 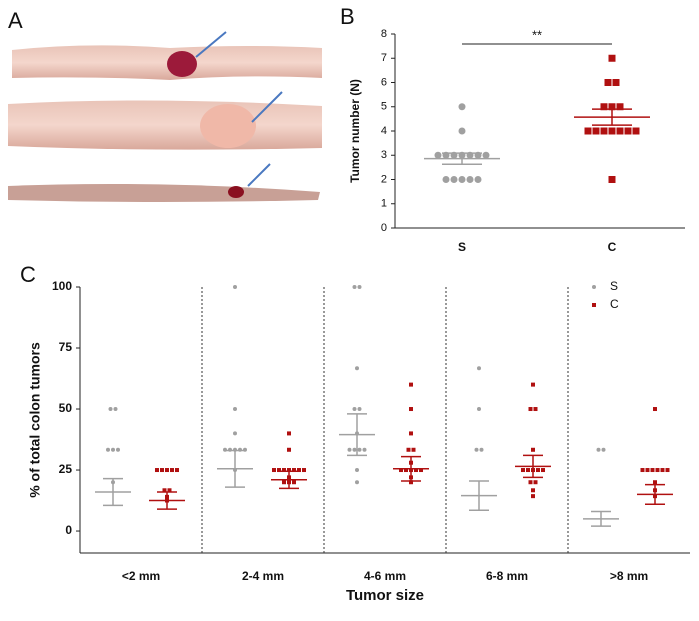 I want to click on panel-label: A, so click(x=15, y=20).